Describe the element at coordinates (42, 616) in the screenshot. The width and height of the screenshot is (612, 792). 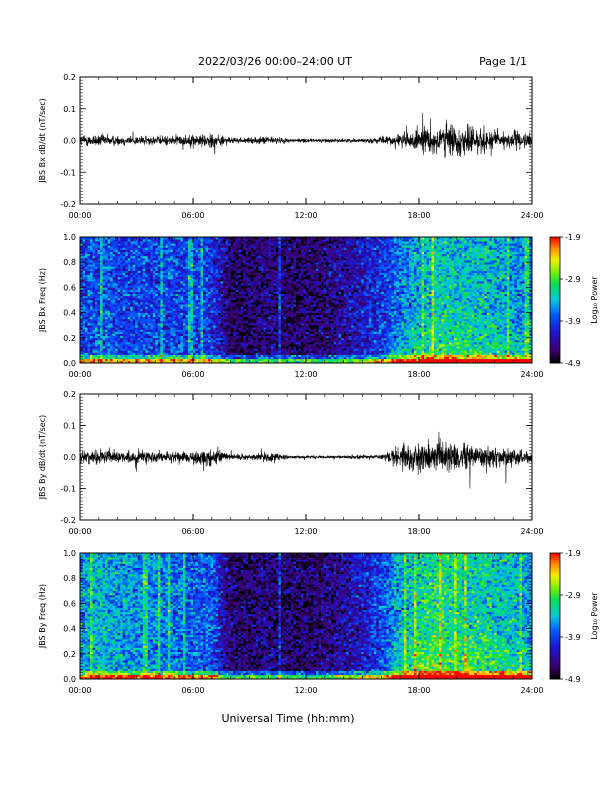
I see `y-axis-label: JBS By Freq (Hz)` at that location.